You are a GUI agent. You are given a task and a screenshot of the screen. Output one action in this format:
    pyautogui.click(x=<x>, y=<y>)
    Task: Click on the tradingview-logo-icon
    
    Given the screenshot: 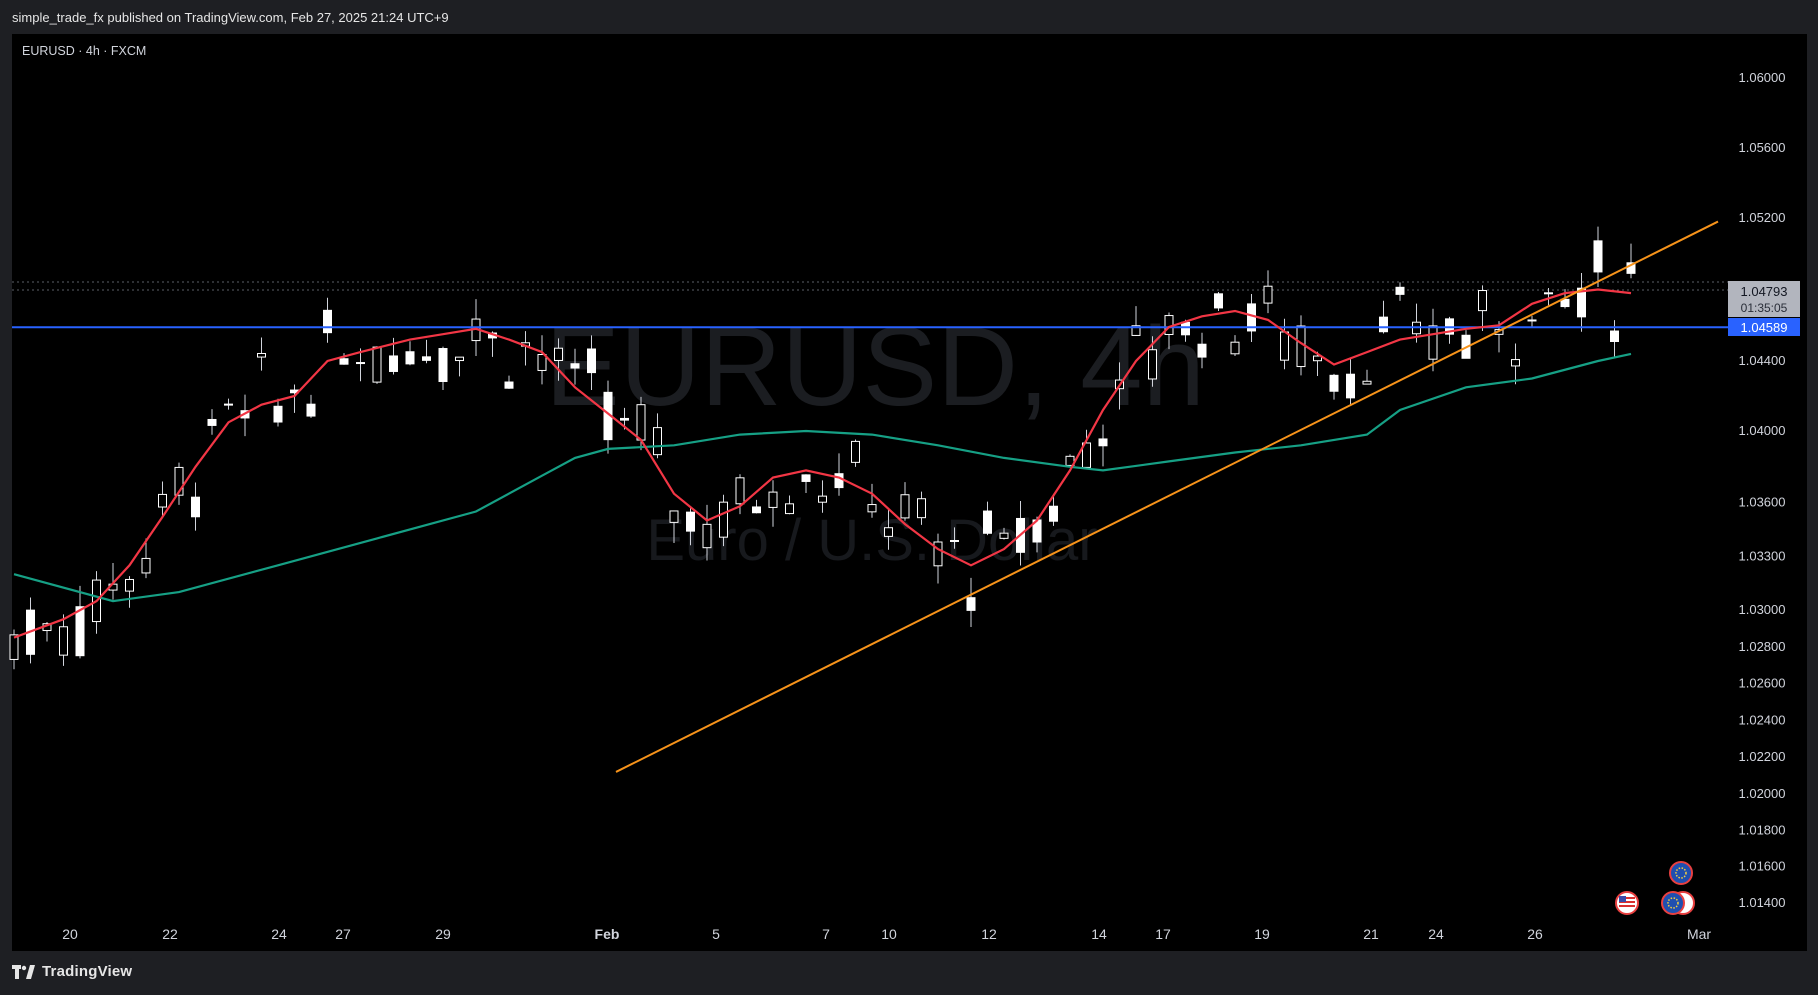 What is the action you would take?
    pyautogui.click(x=23, y=971)
    